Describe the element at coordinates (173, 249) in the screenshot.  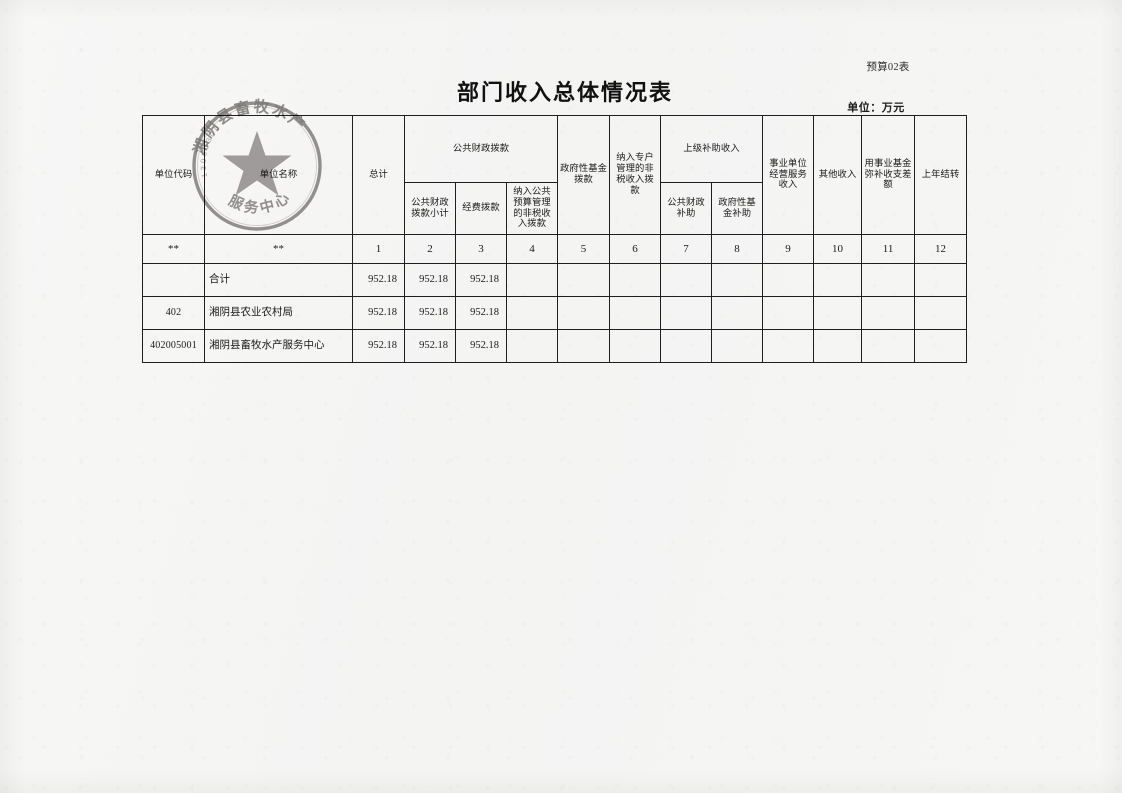
I see `colnum-unit-code: **` at that location.